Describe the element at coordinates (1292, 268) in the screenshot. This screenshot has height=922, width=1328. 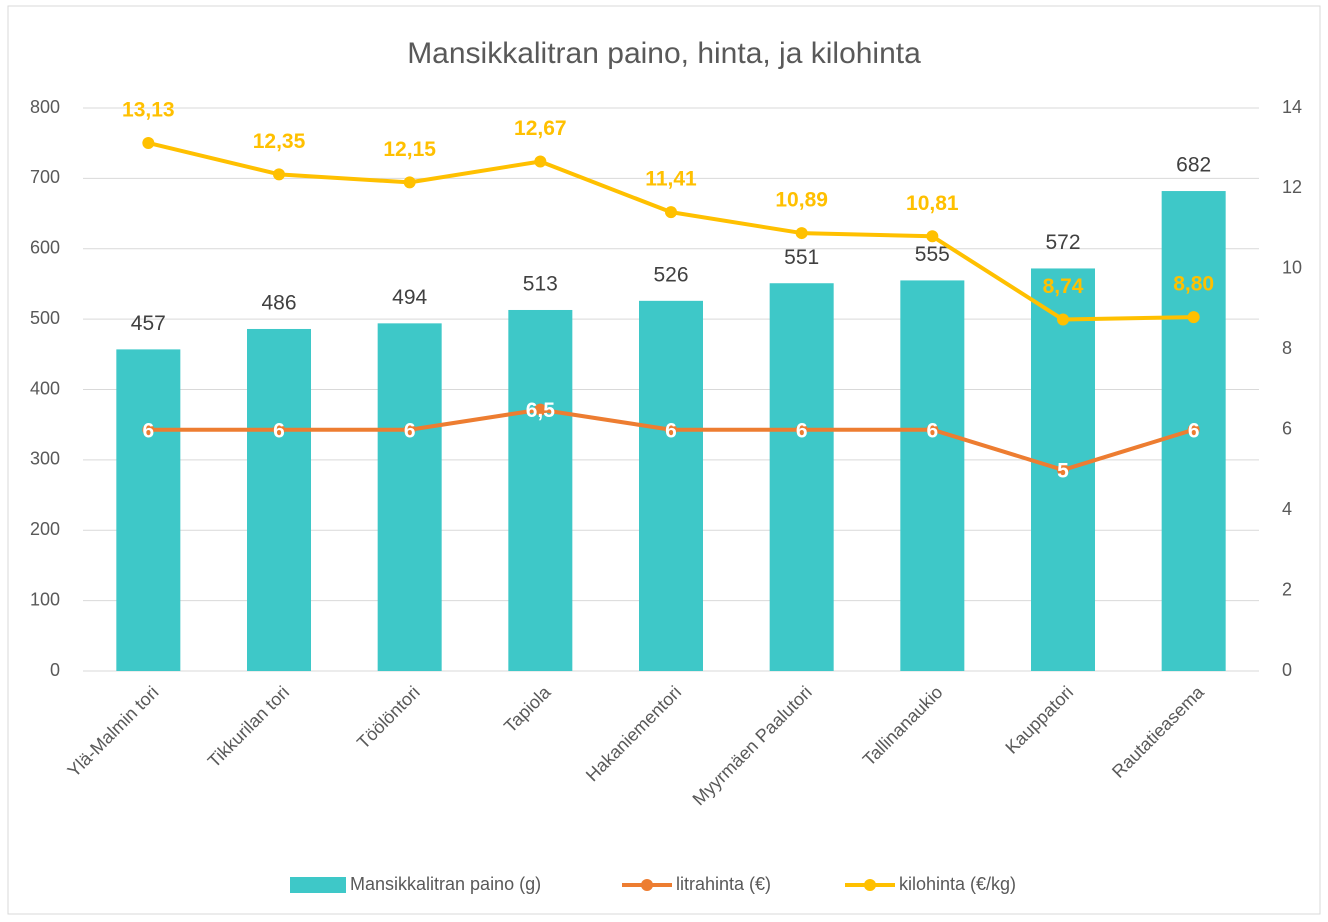
I see `y2-tick-label: 10` at that location.